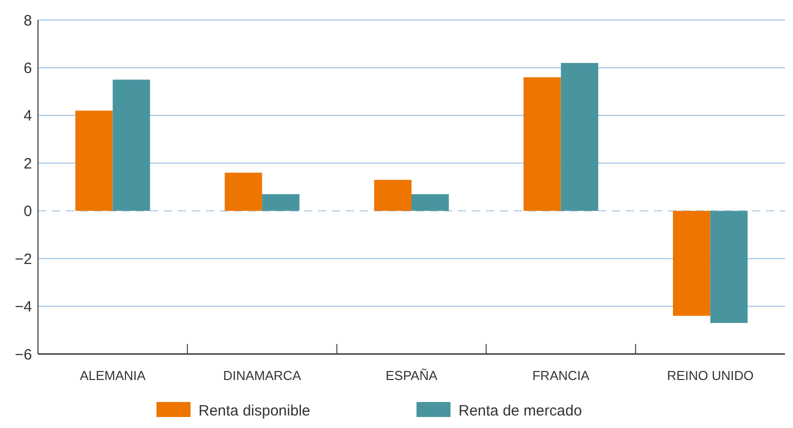  Describe the element at coordinates (520, 411) in the screenshot. I see `legend-label: Renta de mercado` at that location.